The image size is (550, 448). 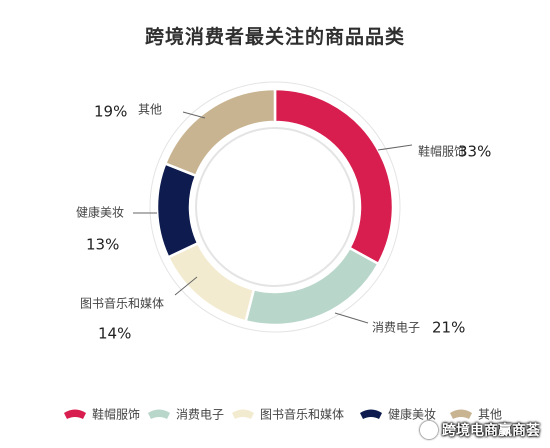 I want to click on slice-5-value-label: 19%, so click(x=110, y=112).